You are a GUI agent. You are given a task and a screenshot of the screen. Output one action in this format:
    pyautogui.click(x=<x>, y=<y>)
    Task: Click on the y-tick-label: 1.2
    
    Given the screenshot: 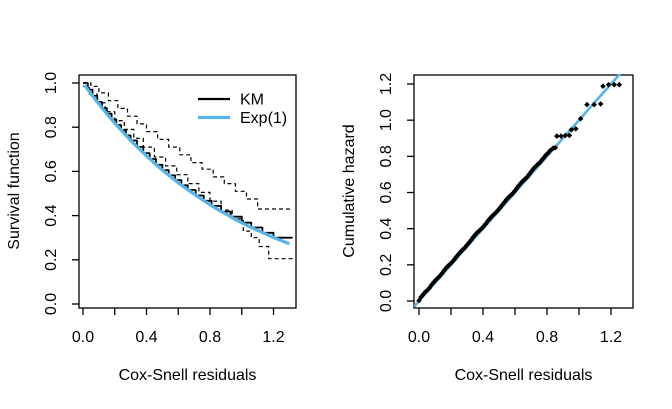 What is the action you would take?
    pyautogui.click(x=386, y=84)
    